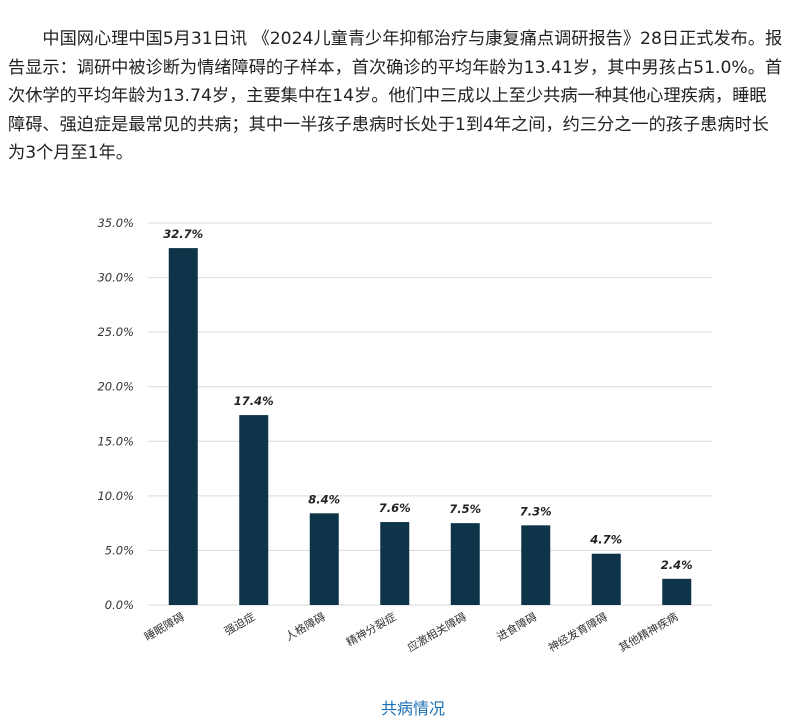  Describe the element at coordinates (115, 278) in the screenshot. I see `y-tick-label: 30.0%` at that location.